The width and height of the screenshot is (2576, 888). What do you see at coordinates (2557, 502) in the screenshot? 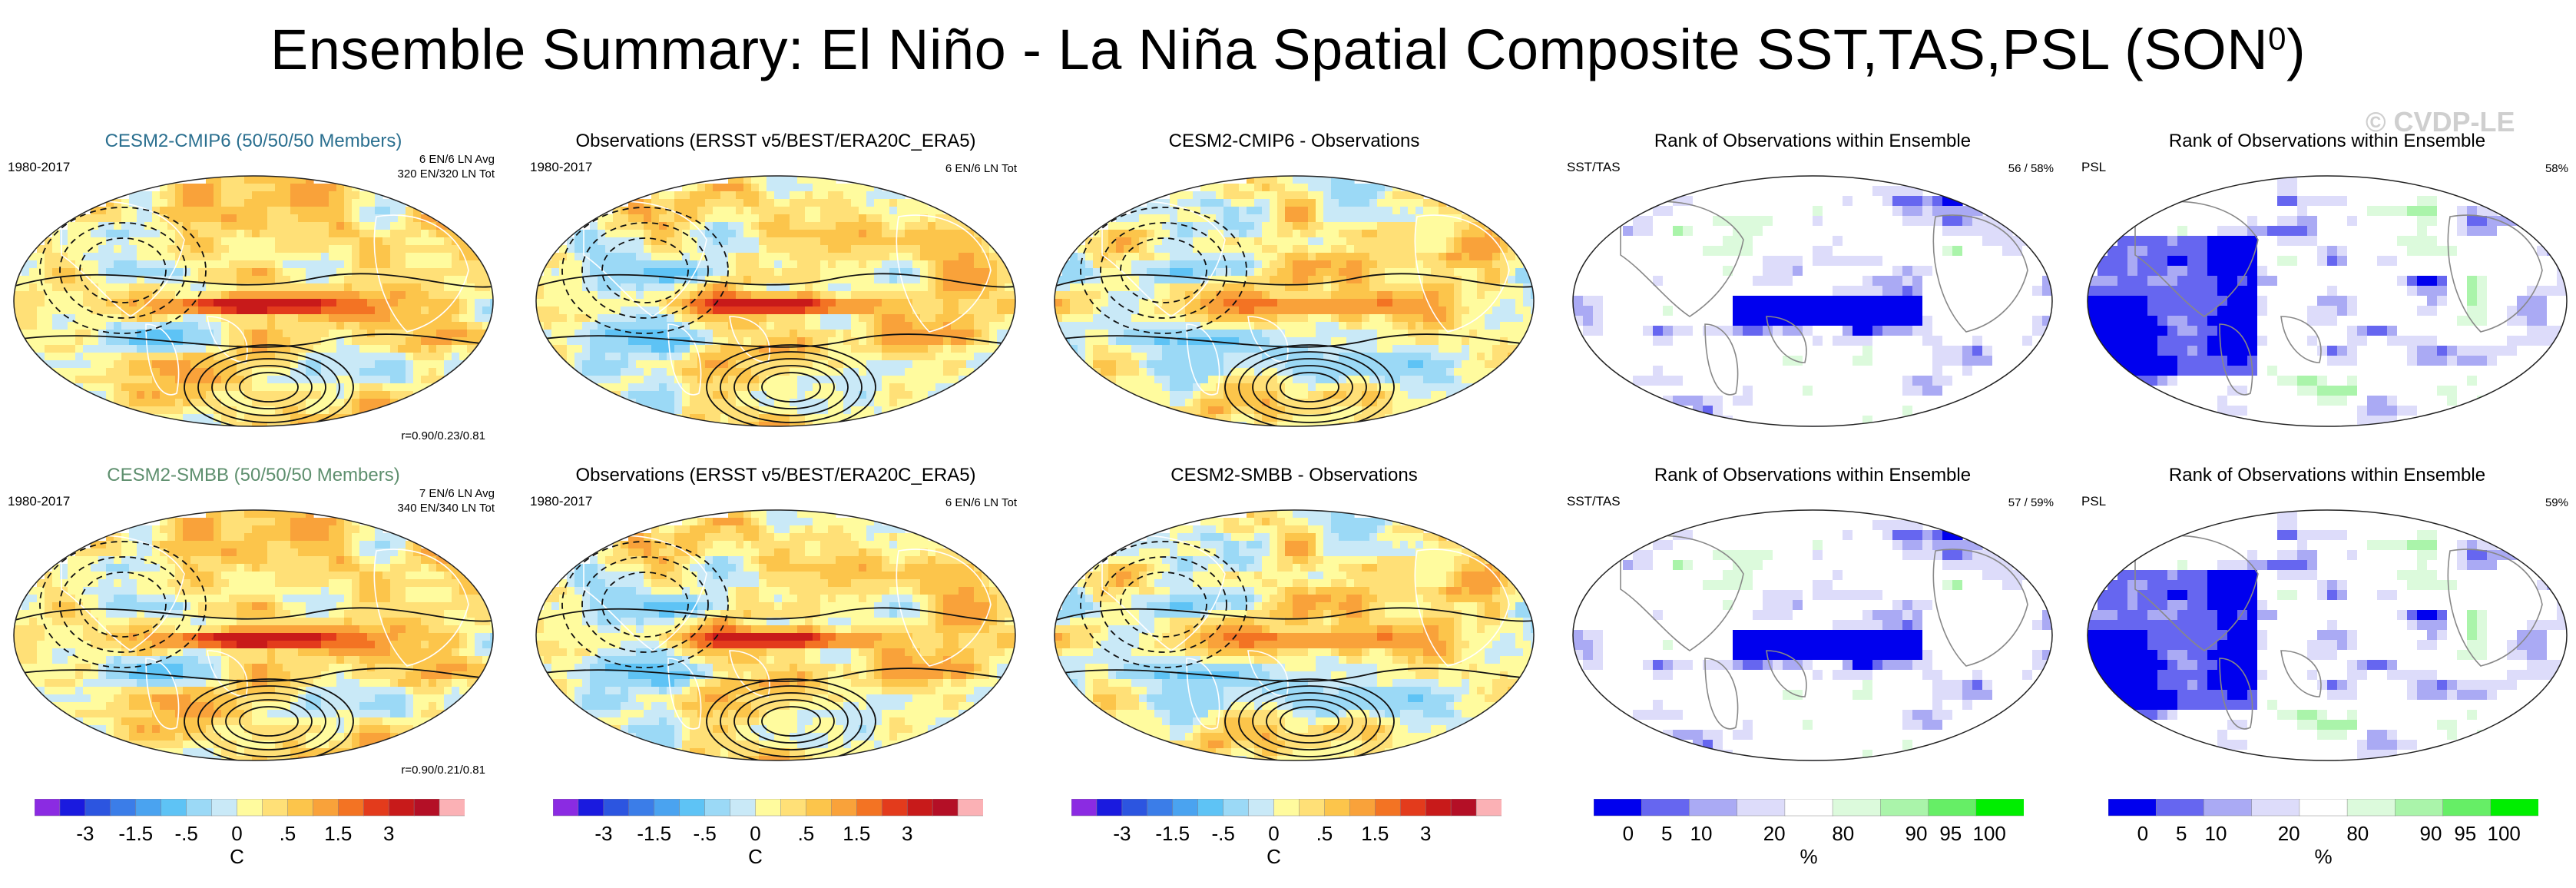
I see `stats-line: 59%` at bounding box center [2557, 502].